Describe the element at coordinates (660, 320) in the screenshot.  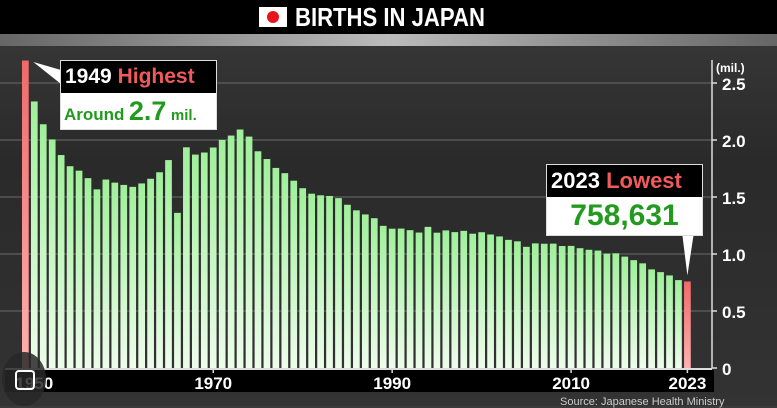
I see `bar-2020` at that location.